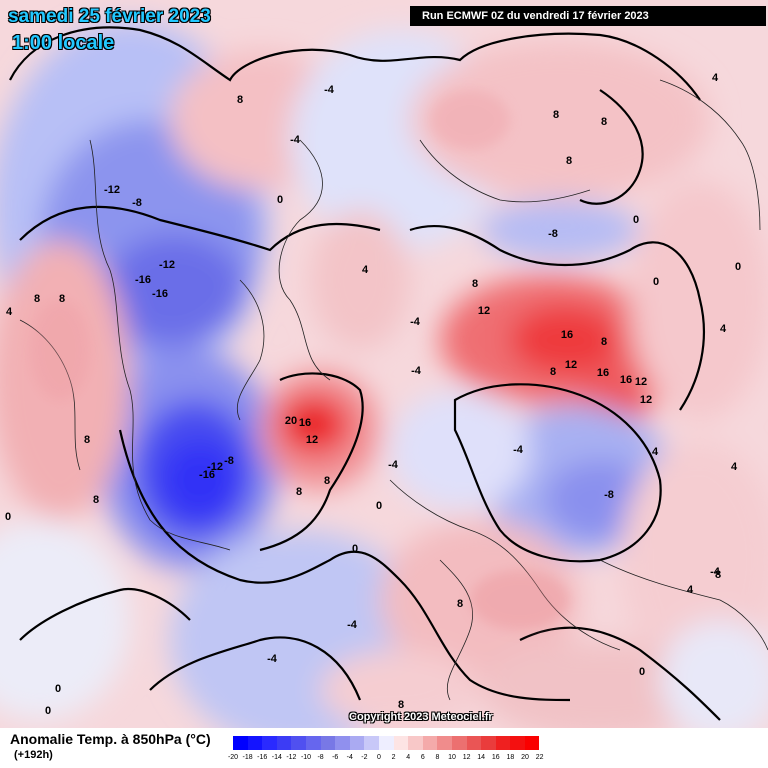 The width and height of the screenshot is (768, 768). I want to click on scale-tick-label: 16, so click(495, 757).